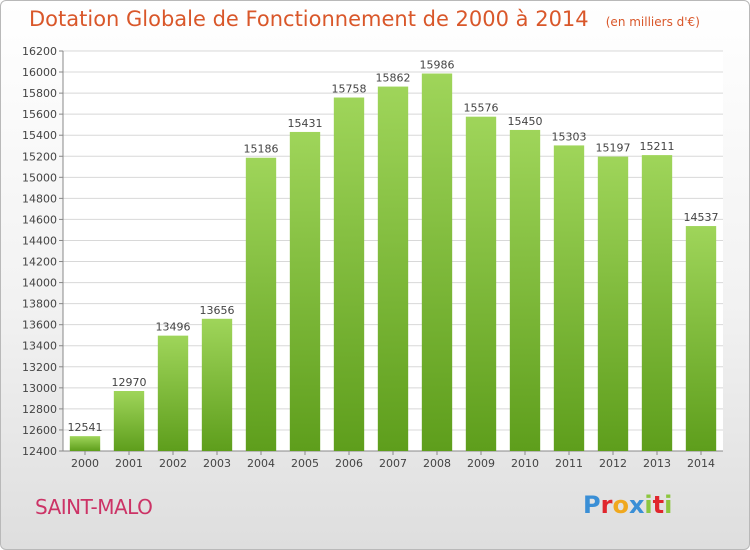  What do you see at coordinates (39, 346) in the screenshot?
I see `y-tick-label: 13400` at bounding box center [39, 346].